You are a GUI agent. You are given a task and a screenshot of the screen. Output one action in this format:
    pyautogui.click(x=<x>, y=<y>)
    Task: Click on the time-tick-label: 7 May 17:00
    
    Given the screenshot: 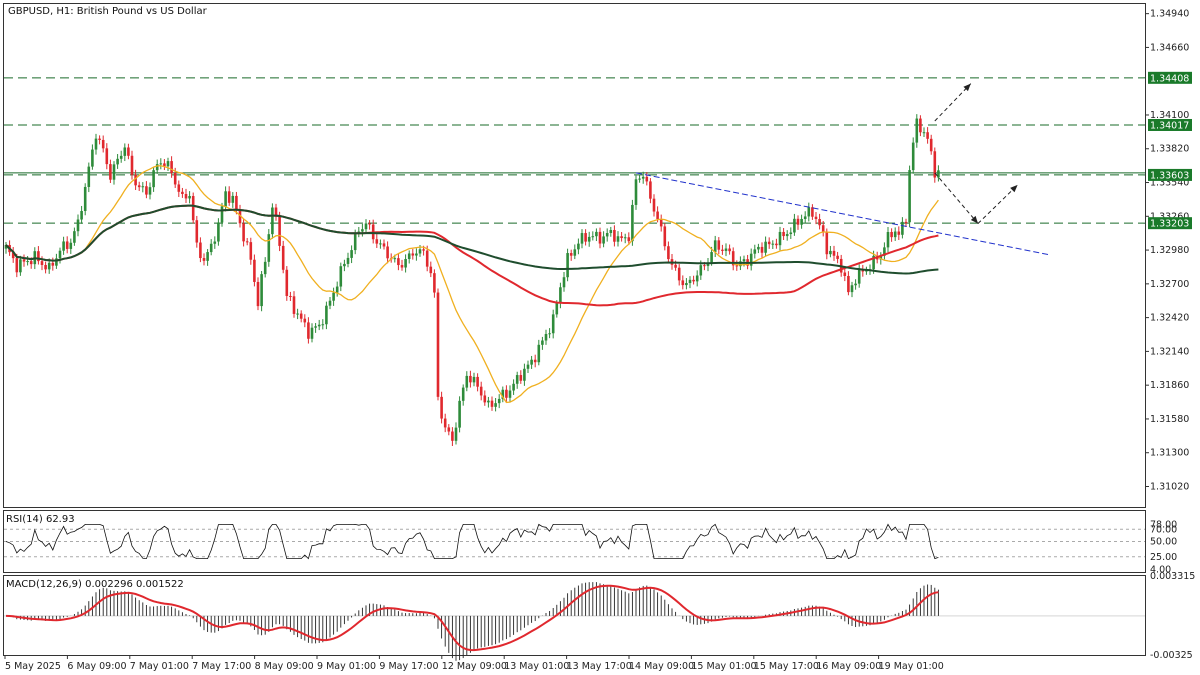 What is the action you would take?
    pyautogui.click(x=221, y=666)
    